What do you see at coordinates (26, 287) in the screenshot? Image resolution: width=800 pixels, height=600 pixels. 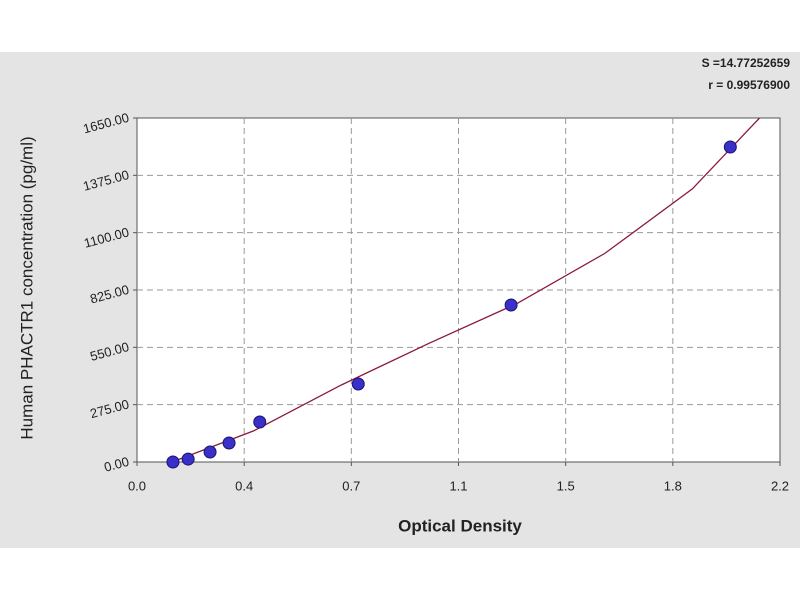 I see `y-axis-title: Human PHACTR1 concentration (pg/ml)` at bounding box center [26, 287].